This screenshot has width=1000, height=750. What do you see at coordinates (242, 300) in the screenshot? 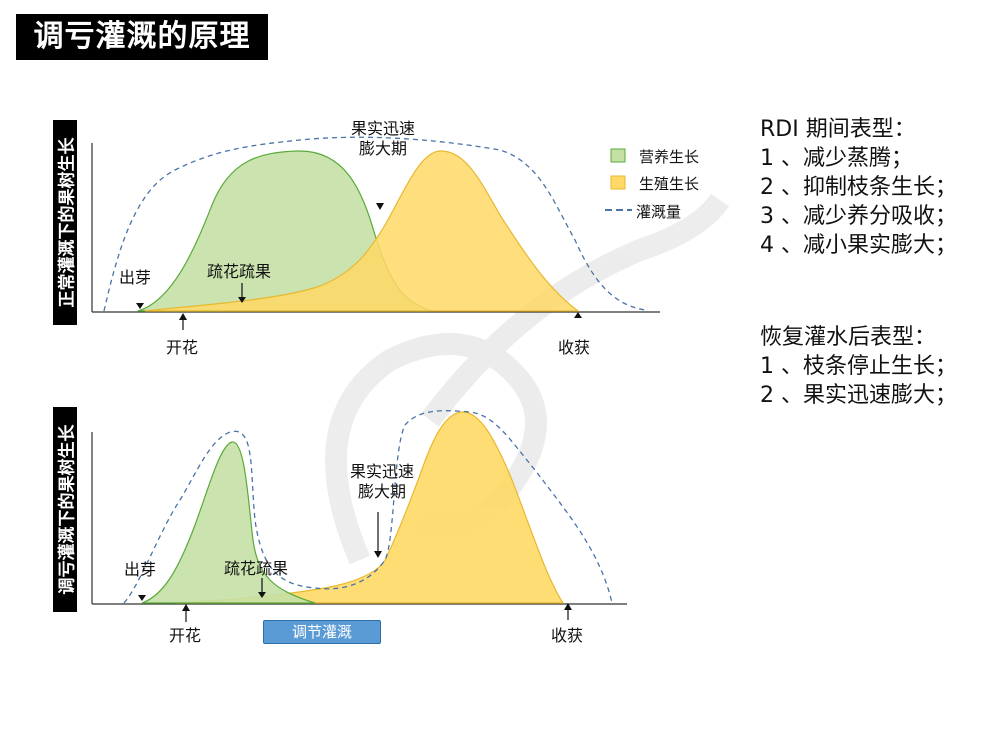
I see `top-thin-arrow-head` at bounding box center [242, 300].